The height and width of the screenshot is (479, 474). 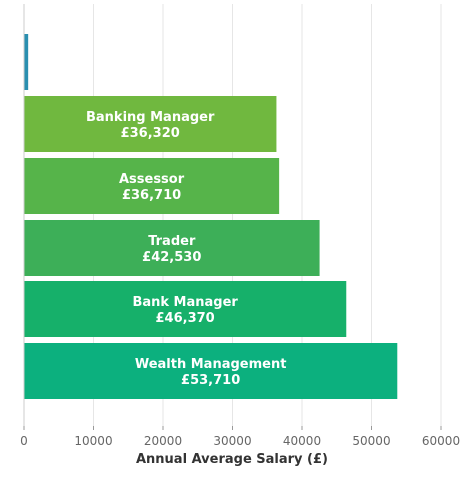 What do you see at coordinates (185, 318) in the screenshot?
I see `bar-value-label: £46,370` at bounding box center [185, 318].